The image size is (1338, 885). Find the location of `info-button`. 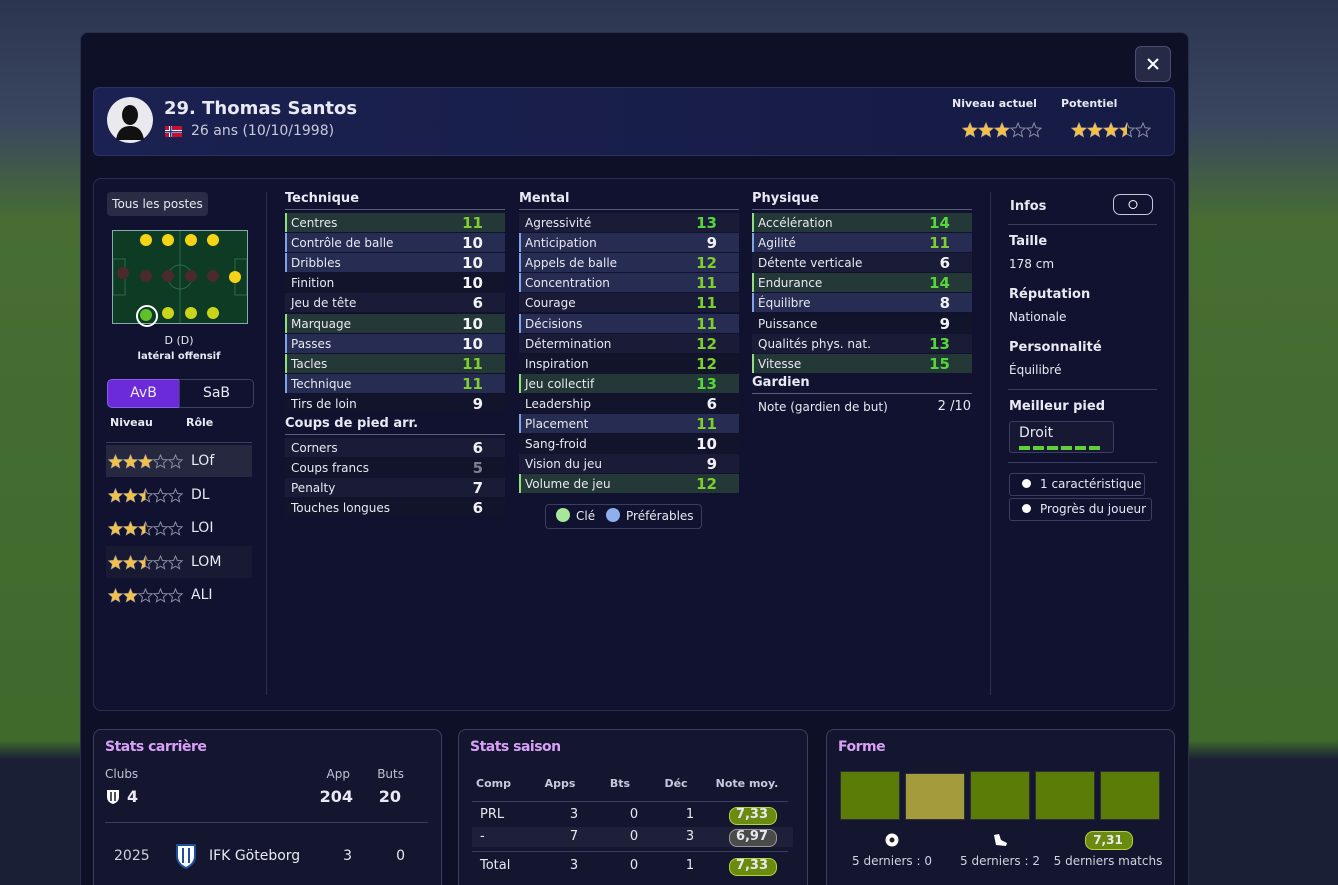

info-button is located at coordinates (1133, 204).